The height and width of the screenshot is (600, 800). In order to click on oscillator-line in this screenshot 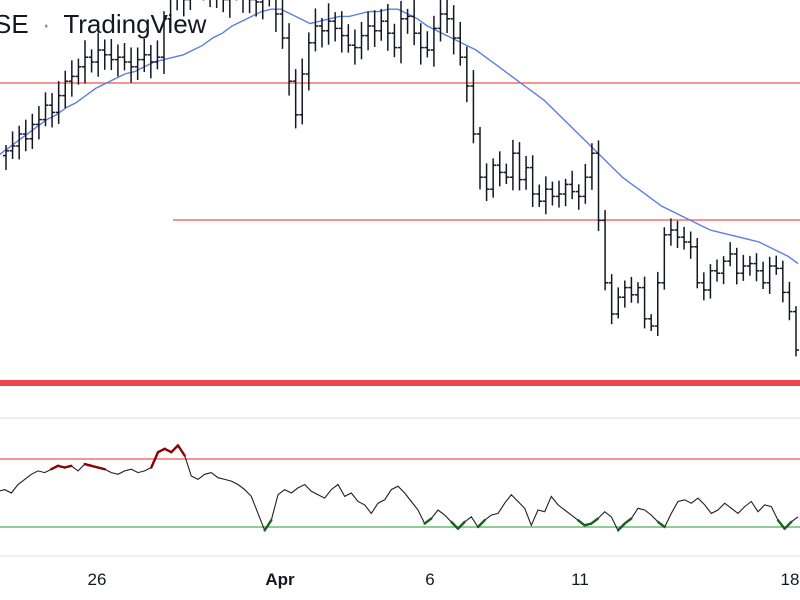, I will do `click(399, 488)`.